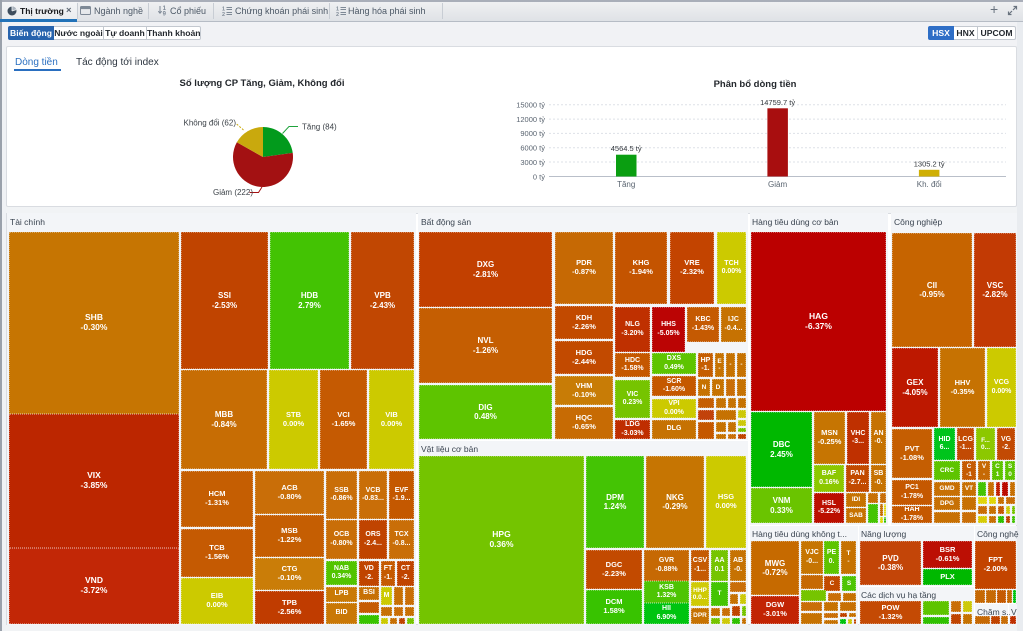  What do you see at coordinates (233, 192) in the screenshot?
I see `svg-text: Giảm (222)` at bounding box center [233, 192].